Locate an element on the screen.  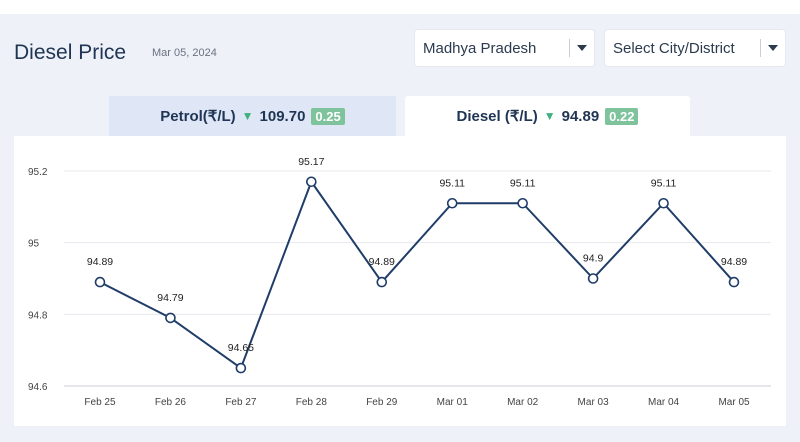
x-tick-label: Feb 25 is located at coordinates (100, 402).